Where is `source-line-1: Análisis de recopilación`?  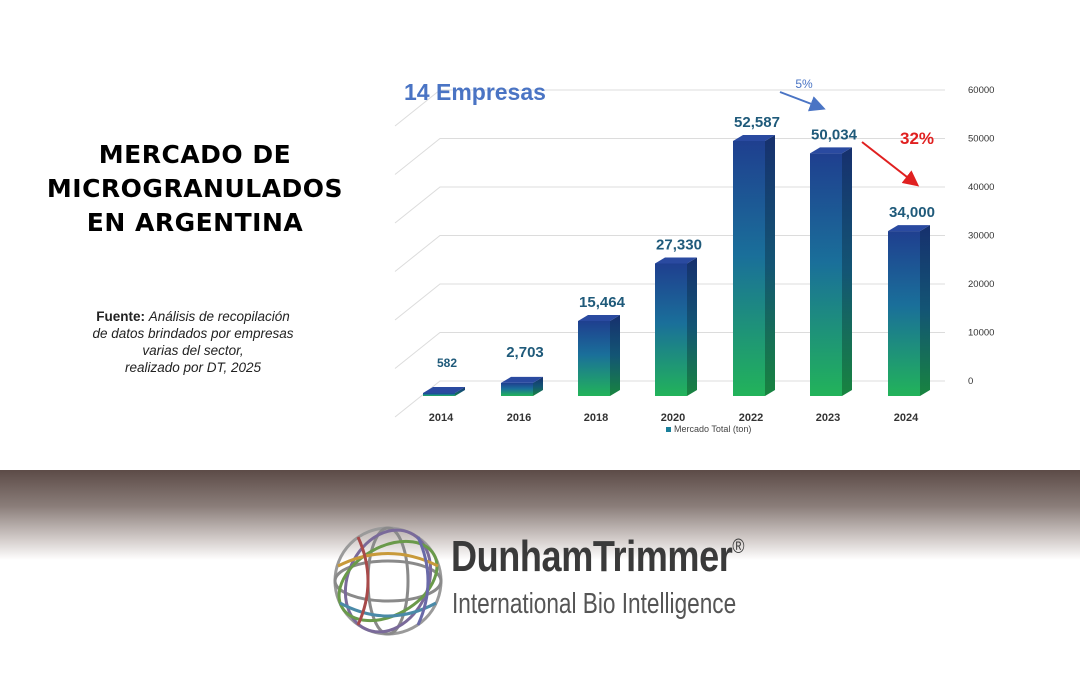
source-line-1: Análisis de recopilación is located at coordinates (219, 316).